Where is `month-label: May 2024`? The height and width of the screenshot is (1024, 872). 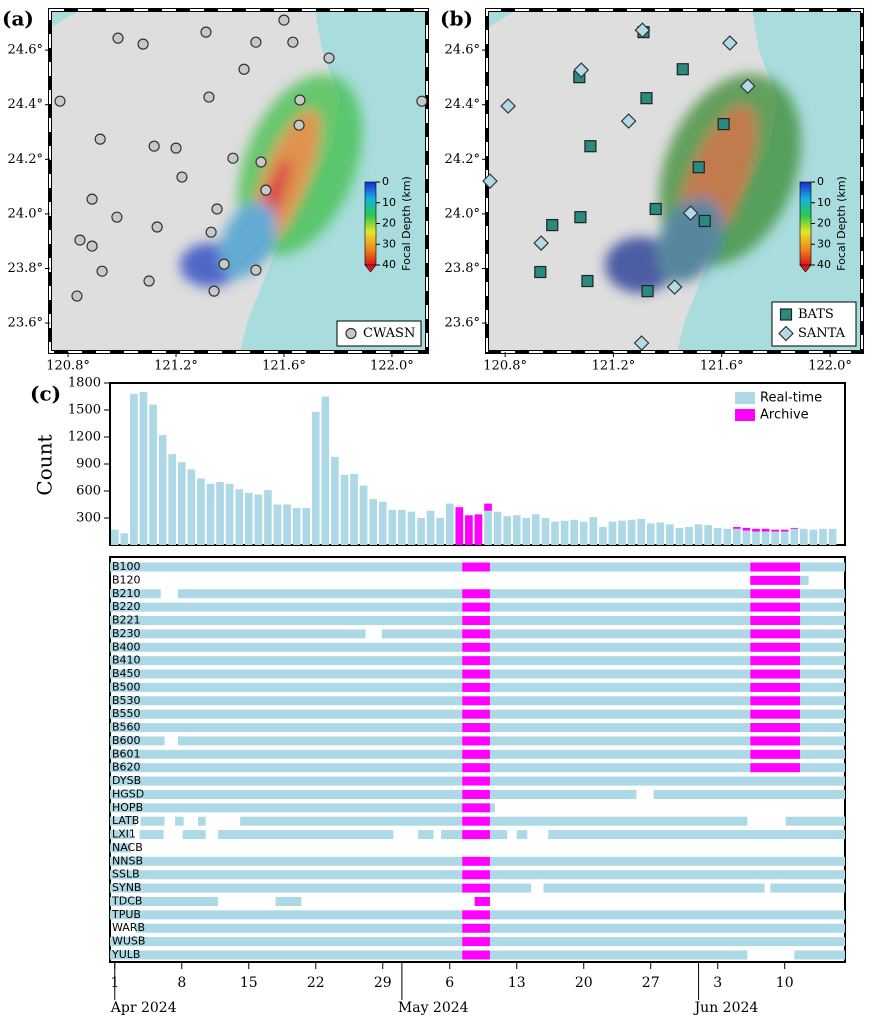
month-label: May 2024 is located at coordinates (433, 1008).